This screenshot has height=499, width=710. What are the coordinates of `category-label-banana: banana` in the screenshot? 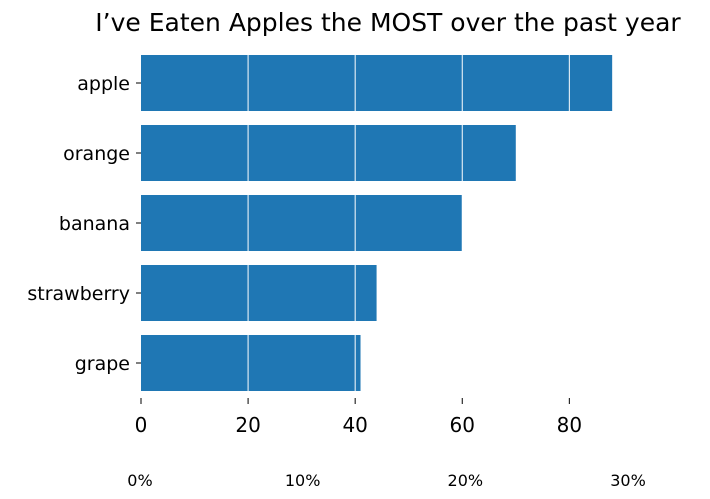 It's located at (94, 224).